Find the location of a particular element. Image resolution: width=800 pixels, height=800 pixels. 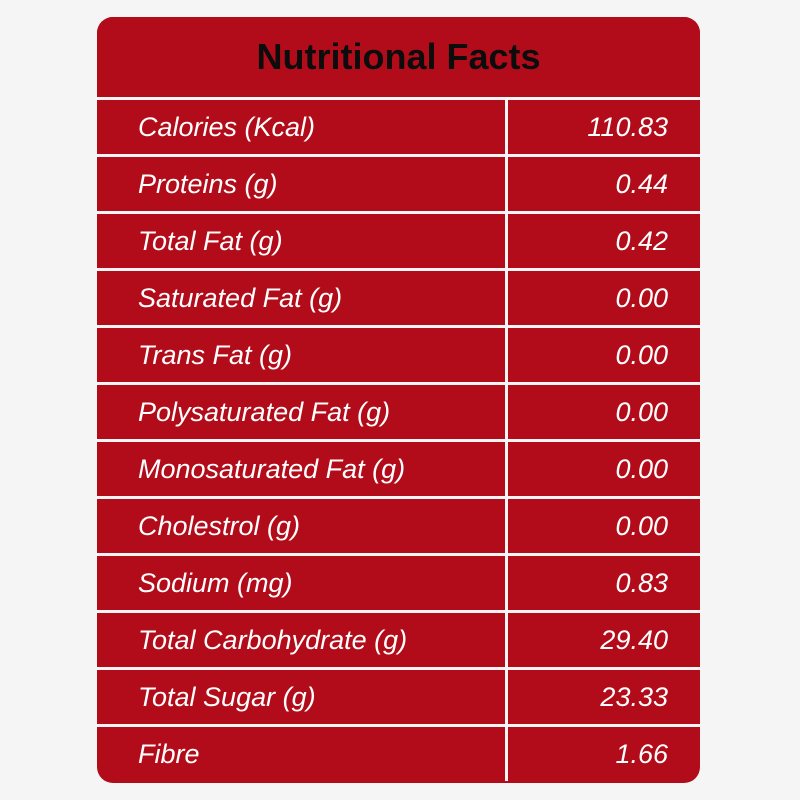

nutrient-label: Total Carbohydrate (g) is located at coordinates (302, 640).